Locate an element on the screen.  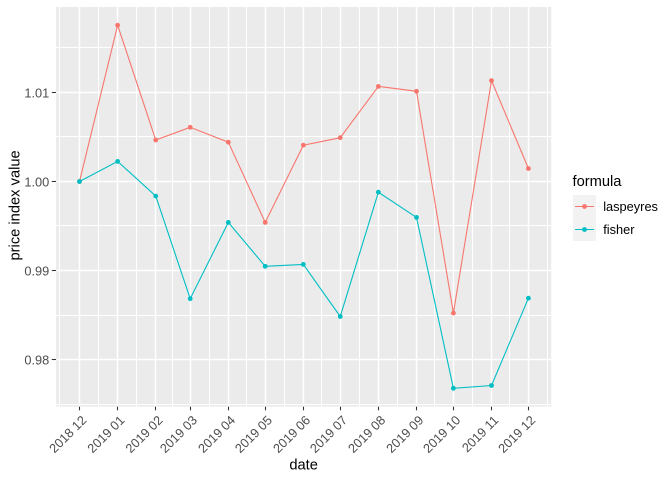
svg-text: laspeyres is located at coordinates (630, 206).